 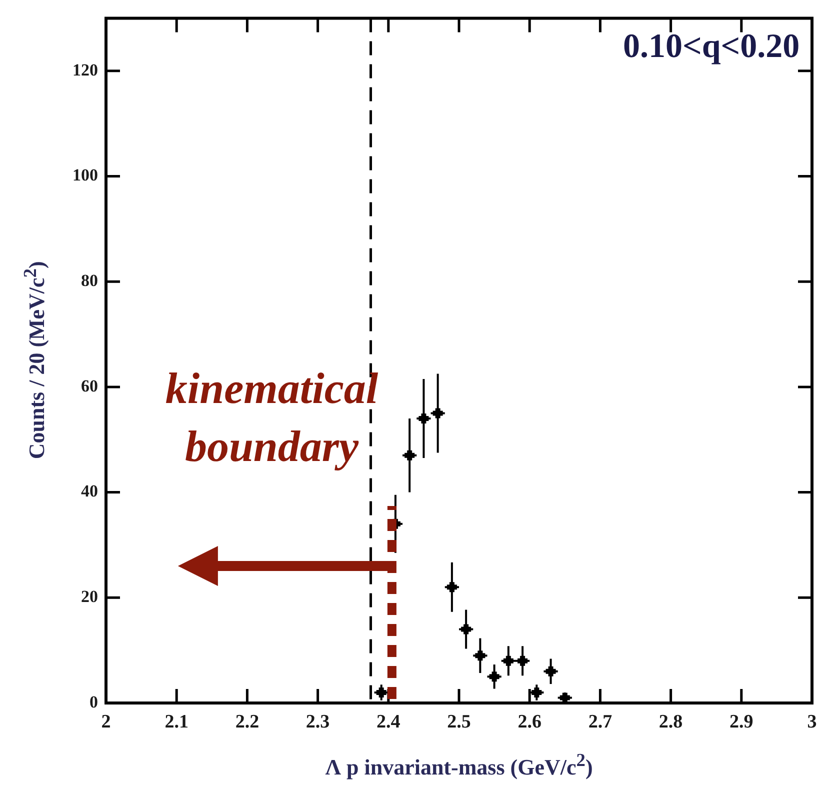 What do you see at coordinates (812, 721) in the screenshot?
I see `x-tick-label: 3` at bounding box center [812, 721].